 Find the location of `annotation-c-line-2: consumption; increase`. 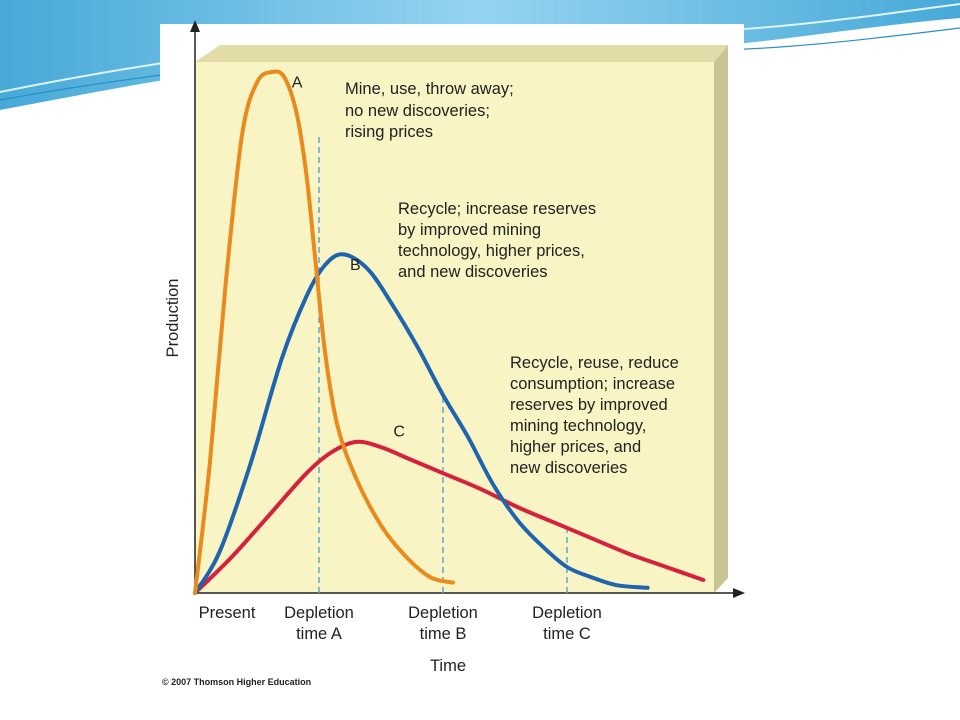

annotation-c-line-2: consumption; increase is located at coordinates (592, 384).